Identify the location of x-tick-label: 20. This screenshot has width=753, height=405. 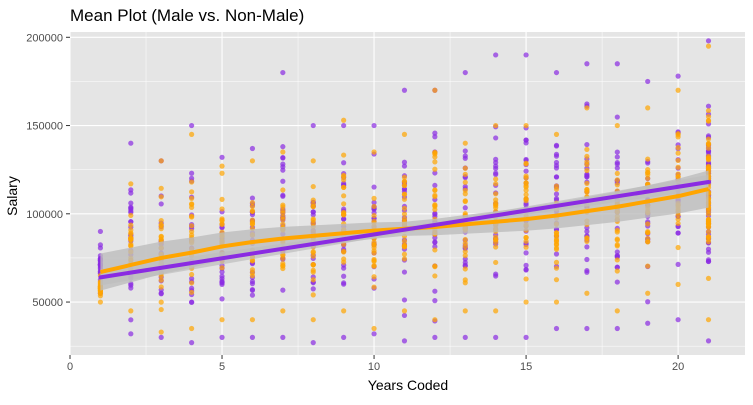
(678, 367).